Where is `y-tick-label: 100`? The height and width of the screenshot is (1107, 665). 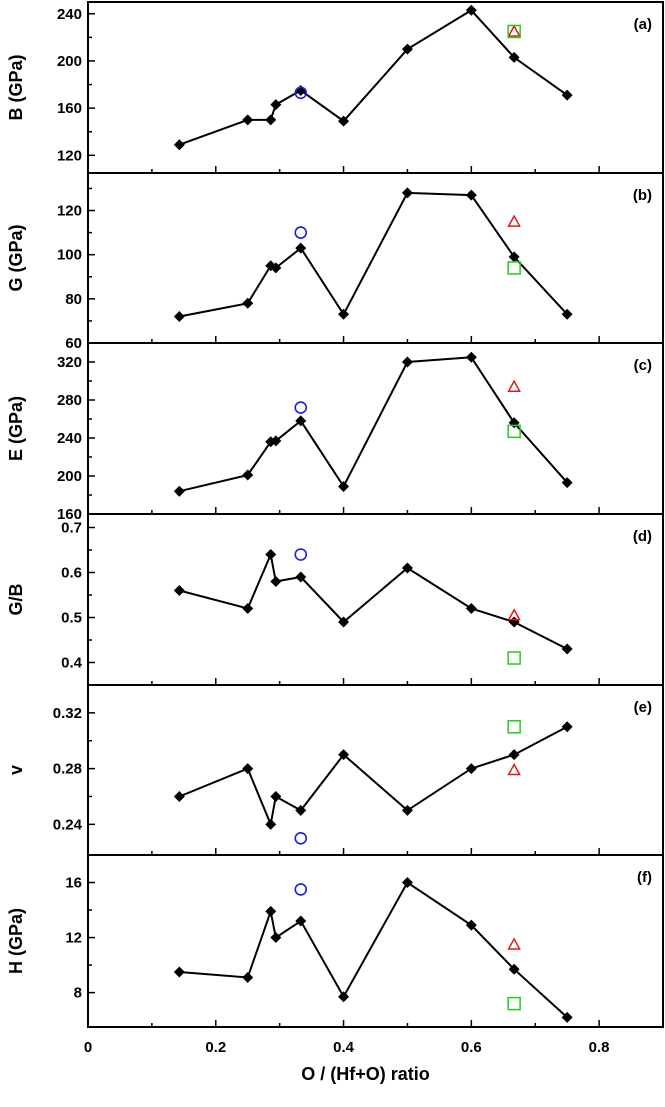
y-tick-label: 100 is located at coordinates (69, 255).